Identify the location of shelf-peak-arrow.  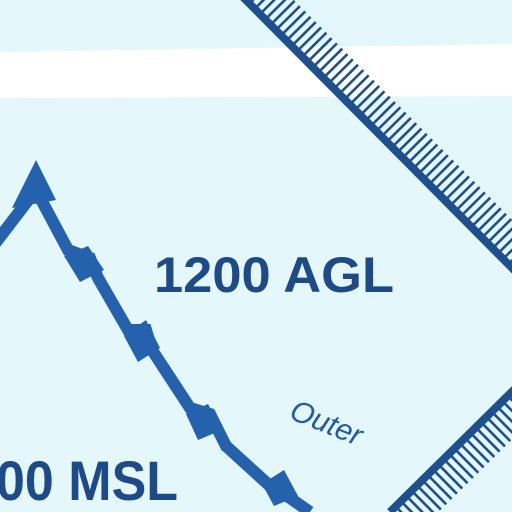
(34, 184).